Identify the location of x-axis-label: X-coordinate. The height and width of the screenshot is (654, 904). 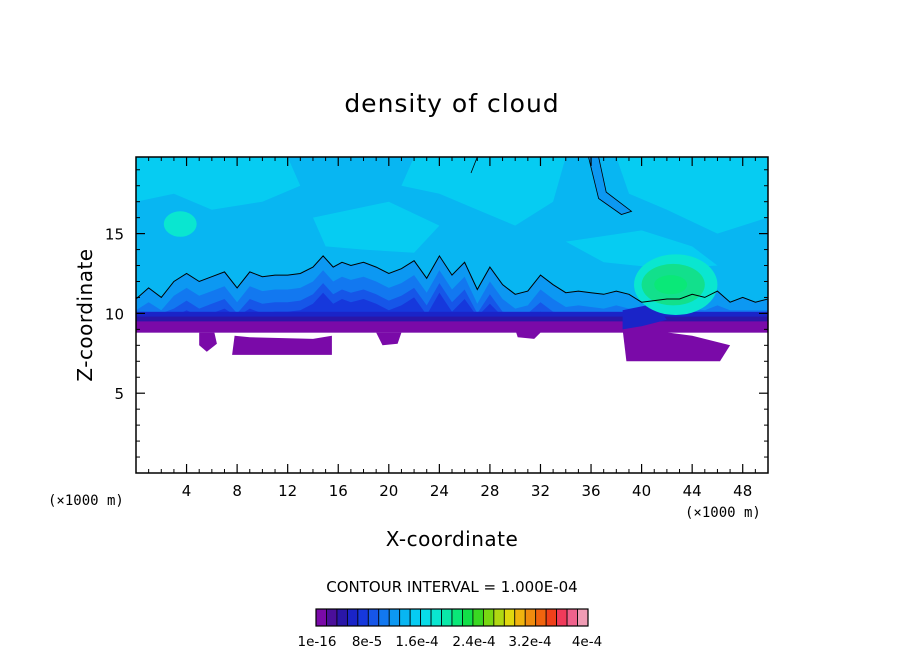
(452, 539).